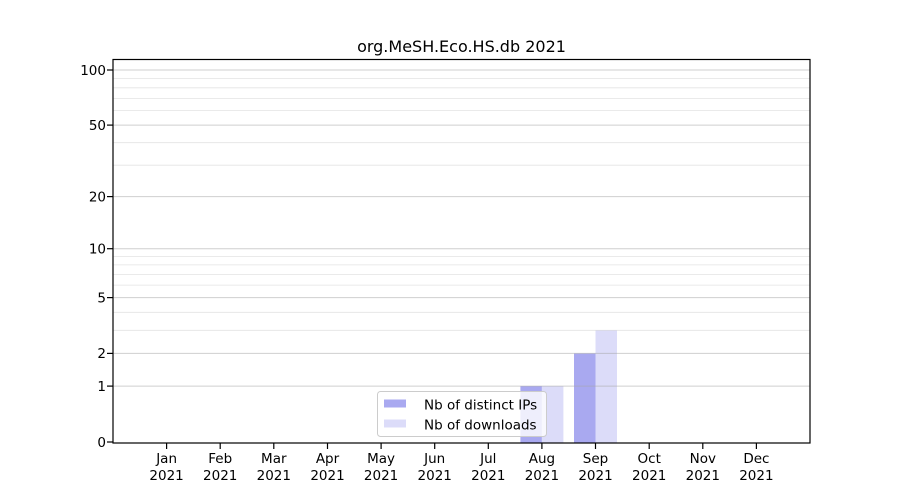 This screenshot has height=500, width=900. Describe the element at coordinates (327, 476) in the screenshot. I see `x-tick-label-year-apr: 2021` at that location.